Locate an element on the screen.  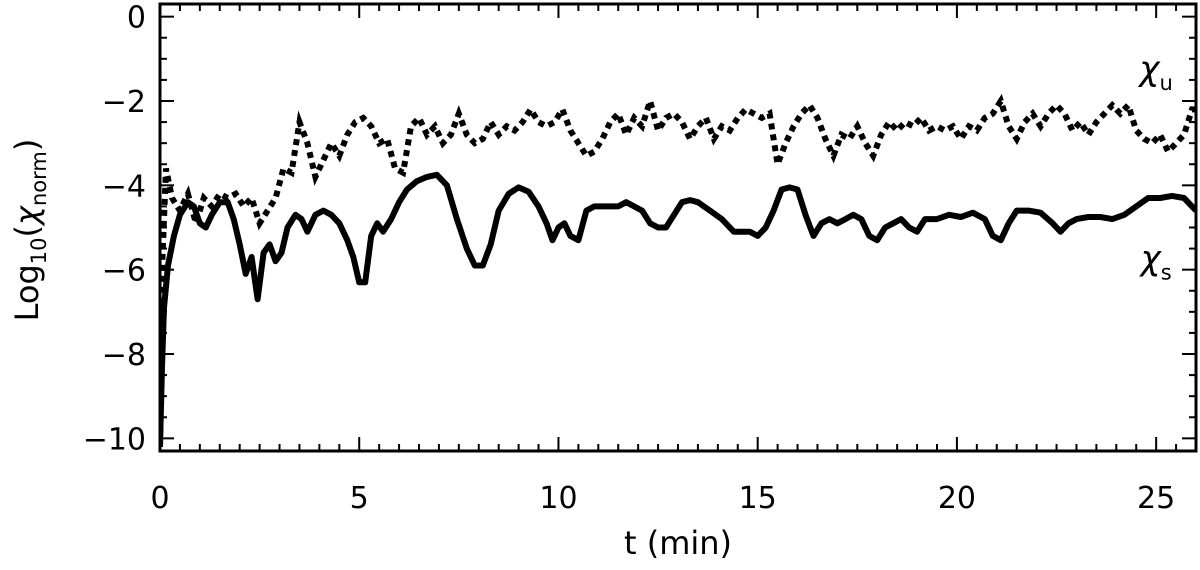
x-tick-label: 10 is located at coordinates (558, 498).